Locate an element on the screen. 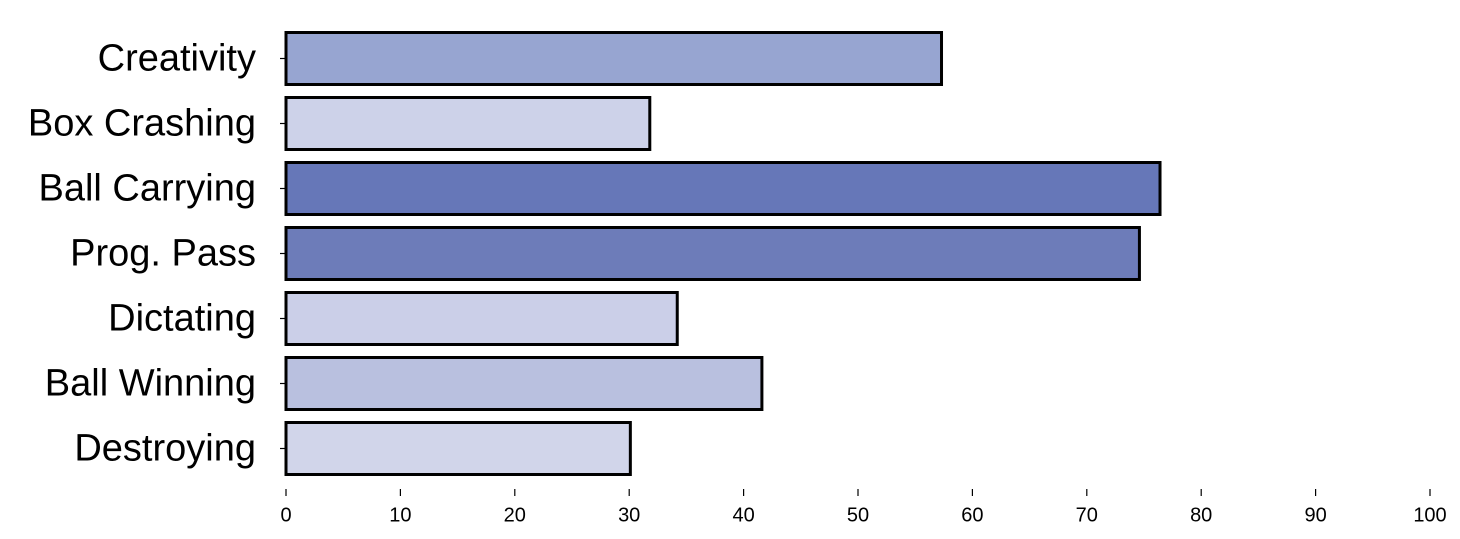  x-tick-label: 90 is located at coordinates (1315, 515).